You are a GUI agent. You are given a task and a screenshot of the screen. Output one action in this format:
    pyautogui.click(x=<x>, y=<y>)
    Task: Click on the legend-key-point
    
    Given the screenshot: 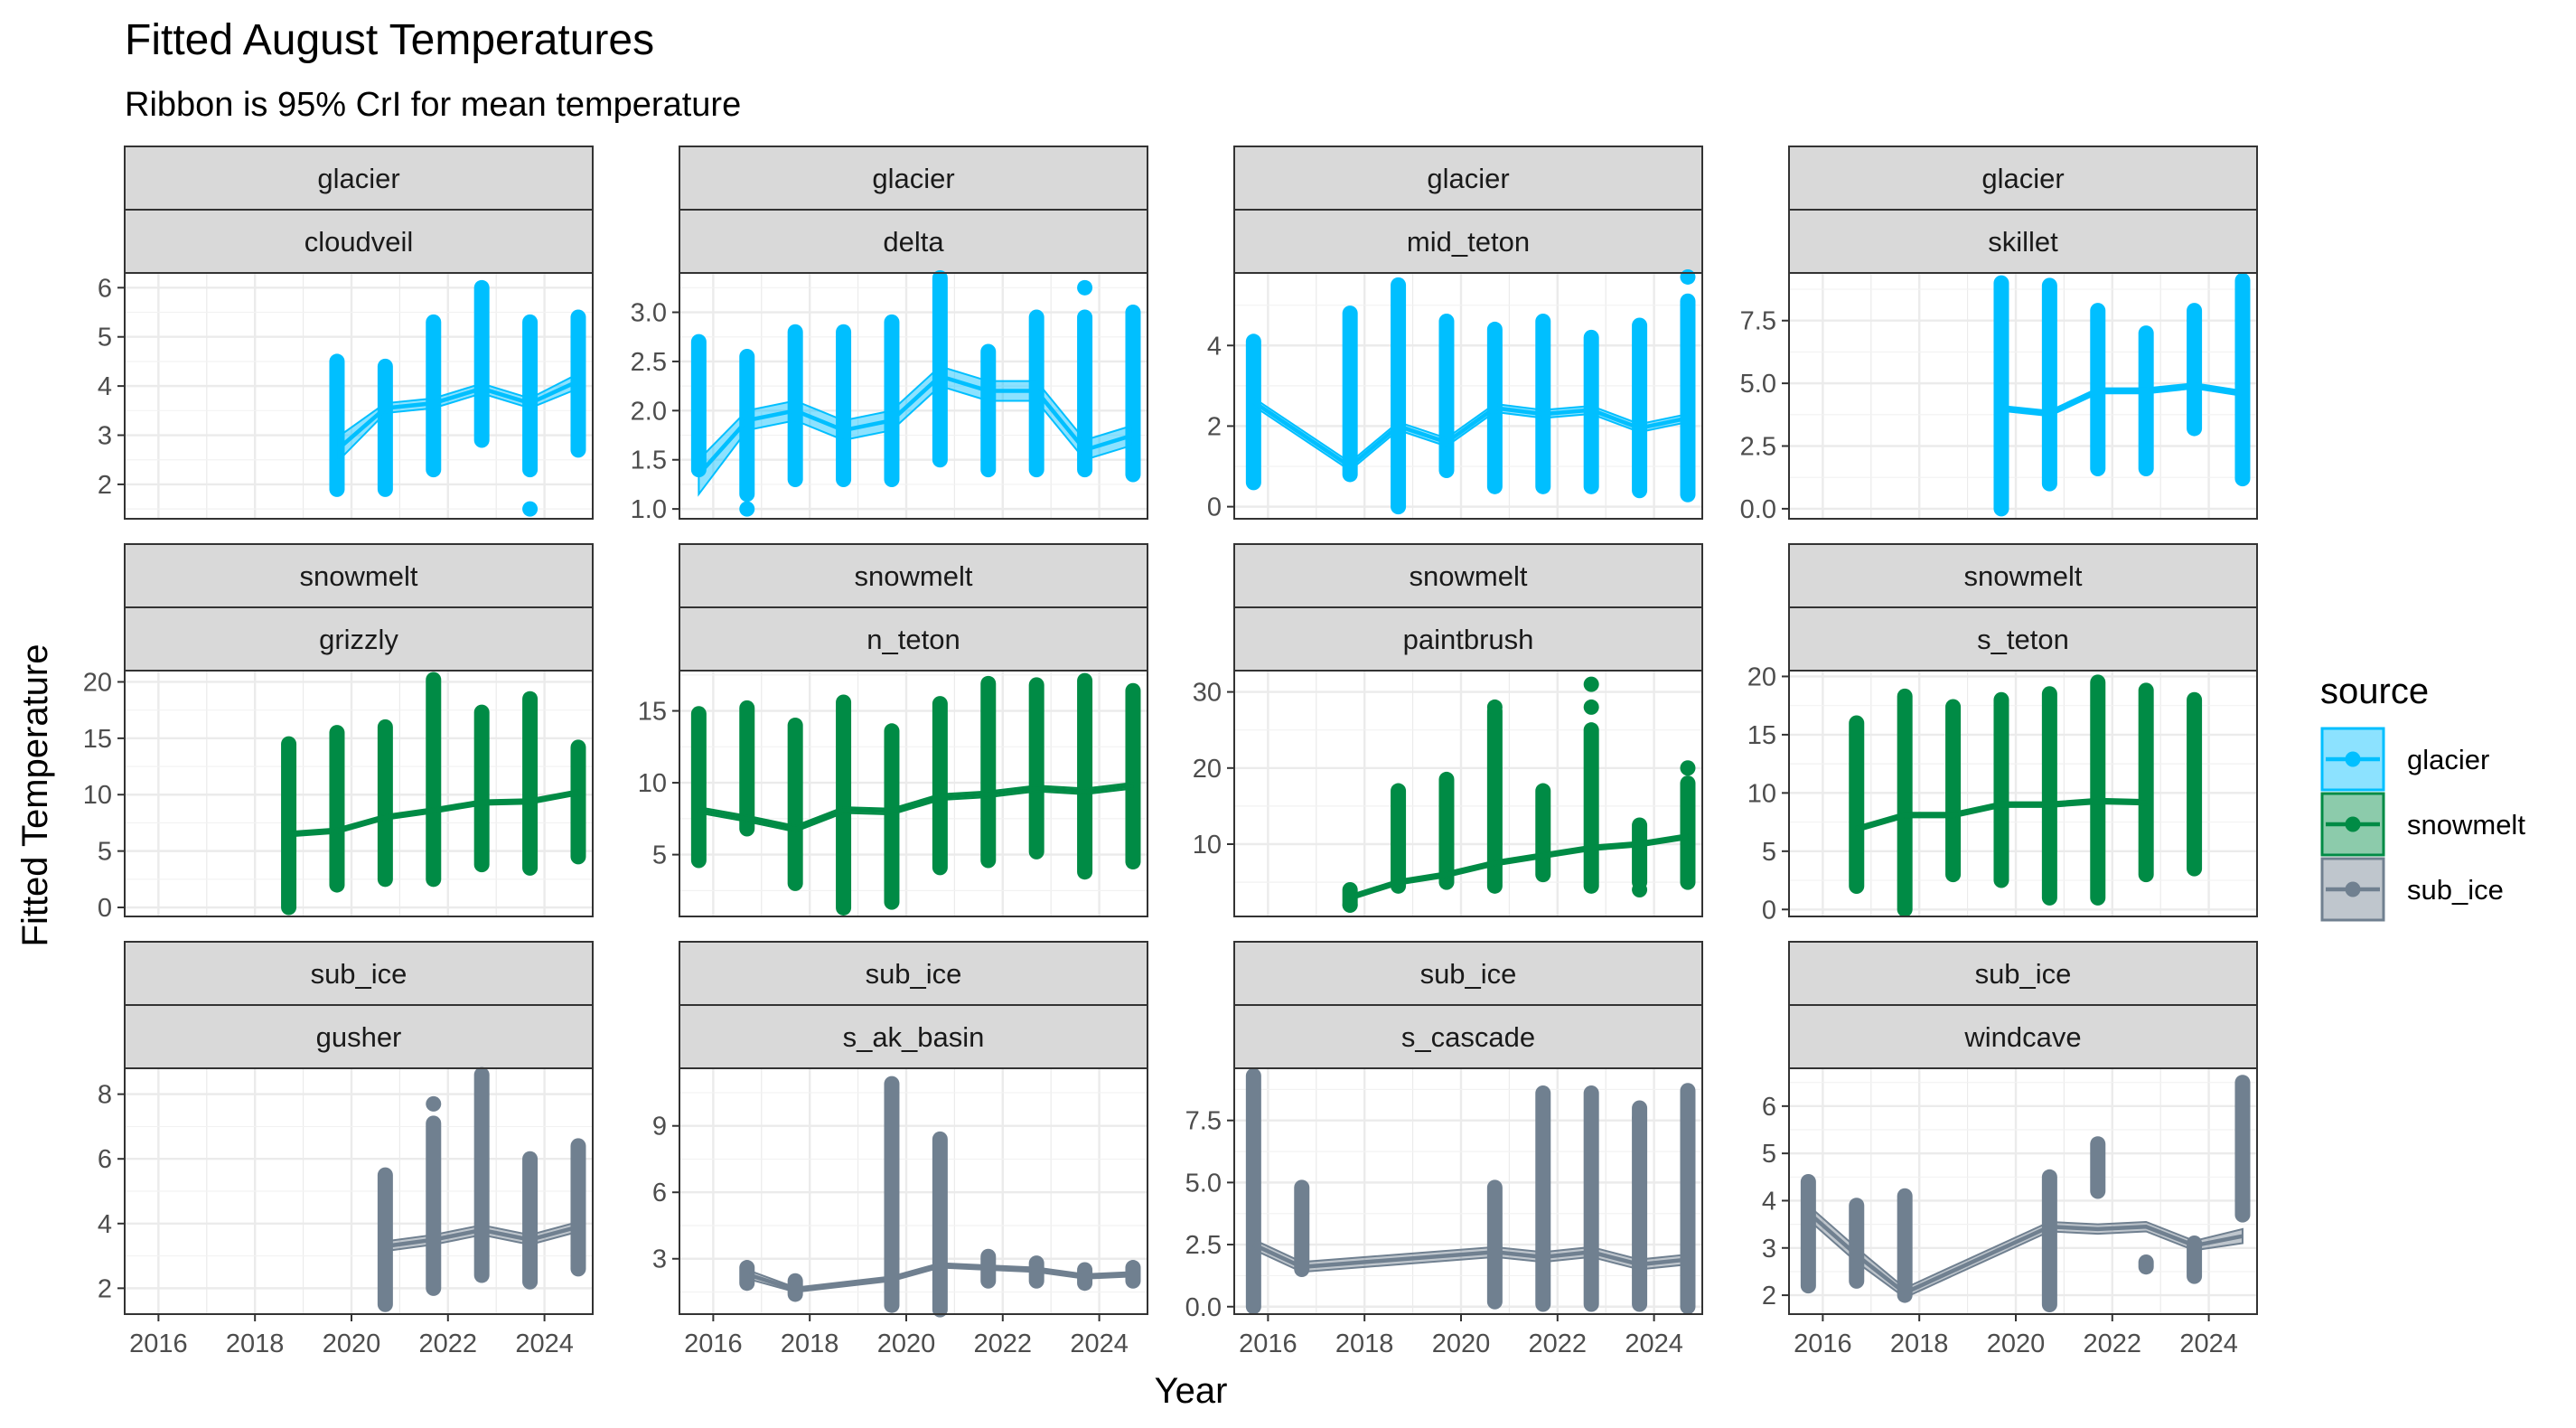 What is the action you would take?
    pyautogui.click(x=2353, y=889)
    